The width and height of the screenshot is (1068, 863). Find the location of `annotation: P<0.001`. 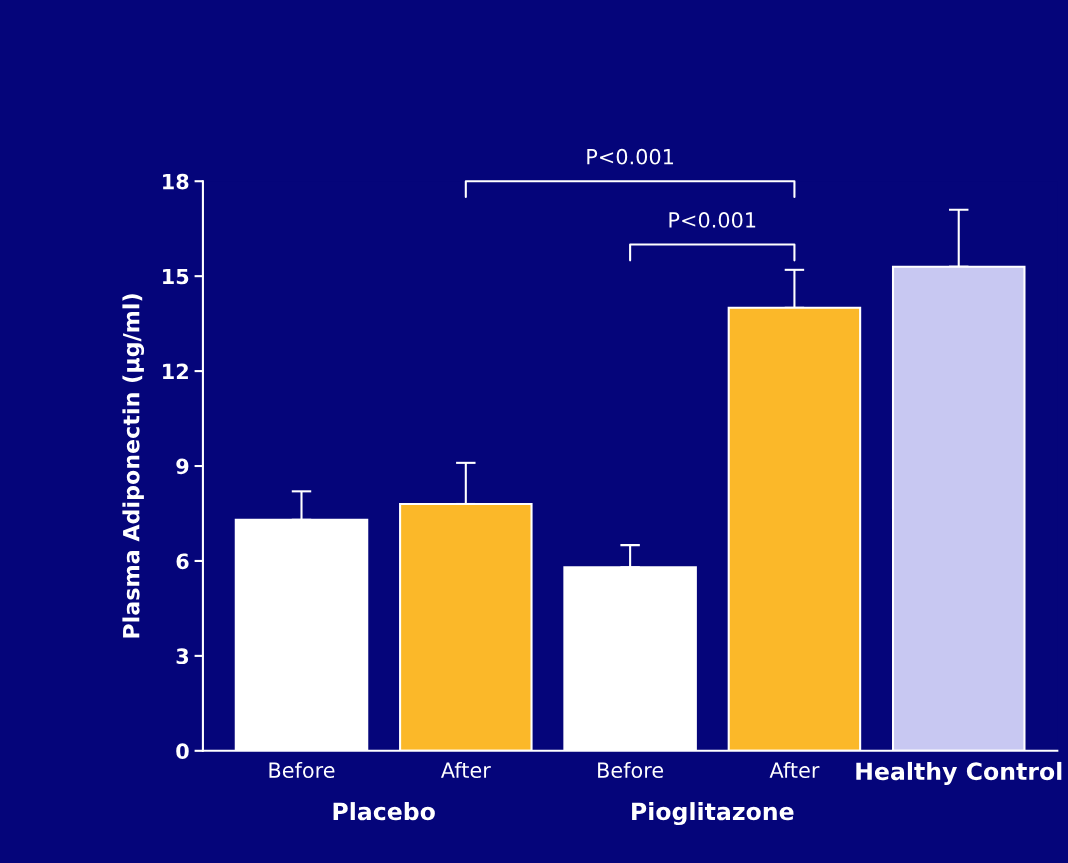

annotation: P<0.001 is located at coordinates (712, 220).